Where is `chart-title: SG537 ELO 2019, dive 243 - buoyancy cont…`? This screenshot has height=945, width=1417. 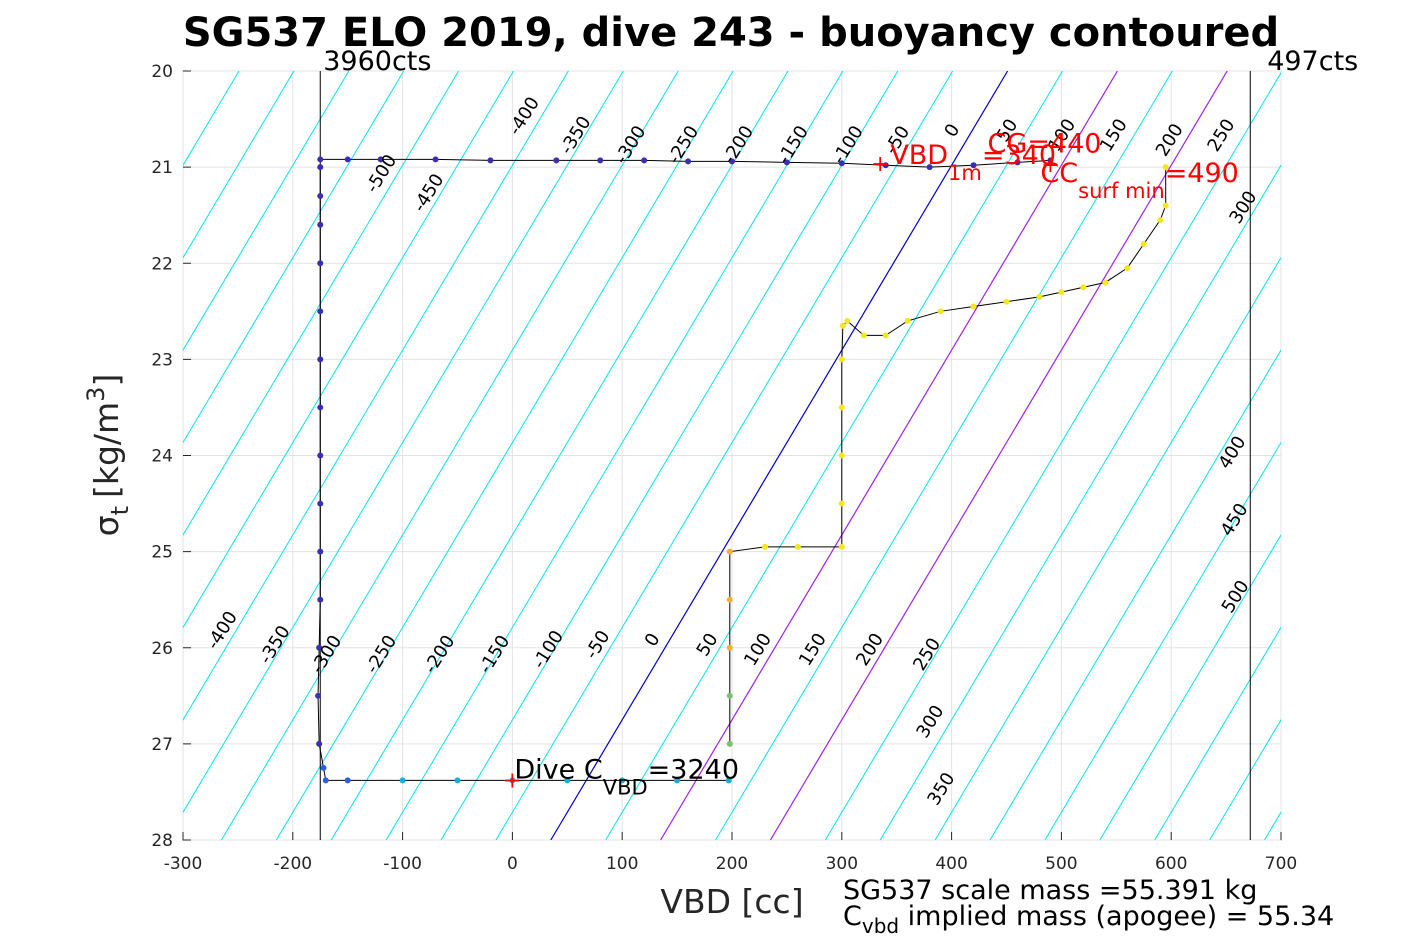
chart-title: SG537 ELO 2019, dive 243 - buoyancy cont… is located at coordinates (731, 33).